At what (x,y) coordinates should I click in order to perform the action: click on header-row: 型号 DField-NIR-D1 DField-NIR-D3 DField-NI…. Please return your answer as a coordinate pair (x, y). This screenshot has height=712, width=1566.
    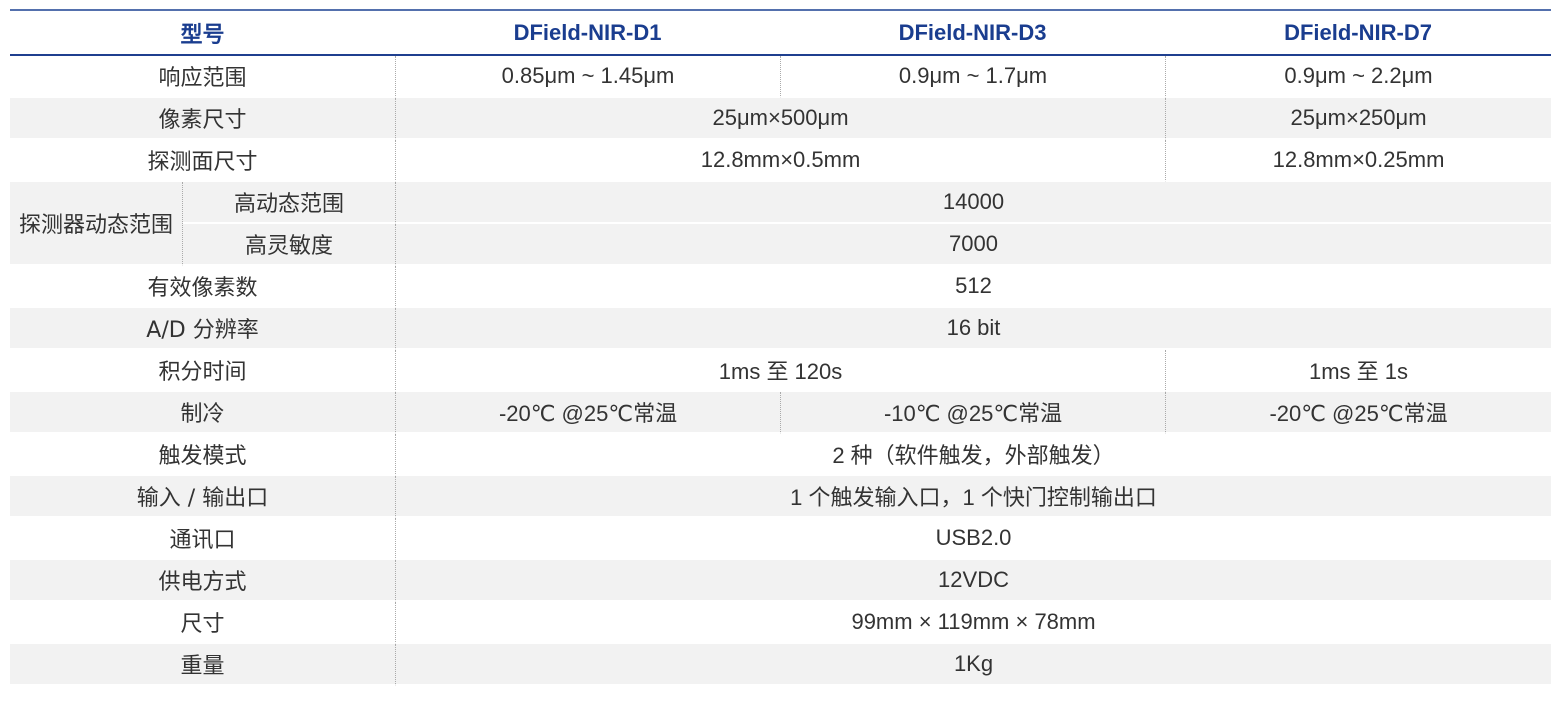
    Looking at the image, I should click on (781, 32).